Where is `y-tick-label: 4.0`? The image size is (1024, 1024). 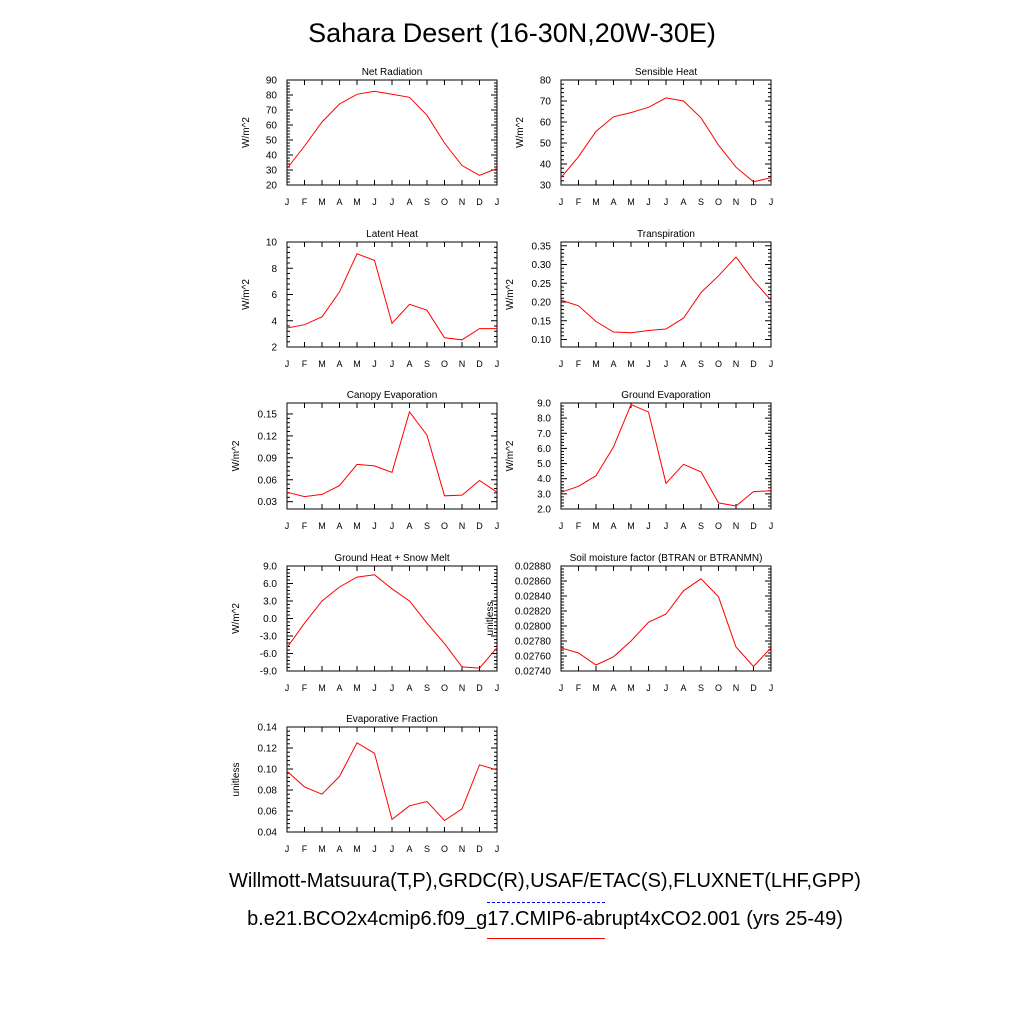
y-tick-label: 4.0 is located at coordinates (544, 479).